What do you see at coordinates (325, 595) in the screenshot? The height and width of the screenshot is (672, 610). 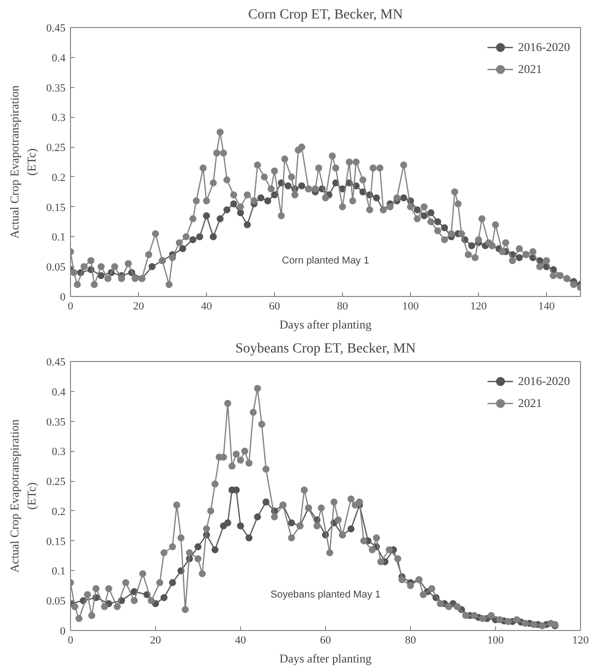 I see `annotation: Soyebans planted May 1` at bounding box center [325, 595].